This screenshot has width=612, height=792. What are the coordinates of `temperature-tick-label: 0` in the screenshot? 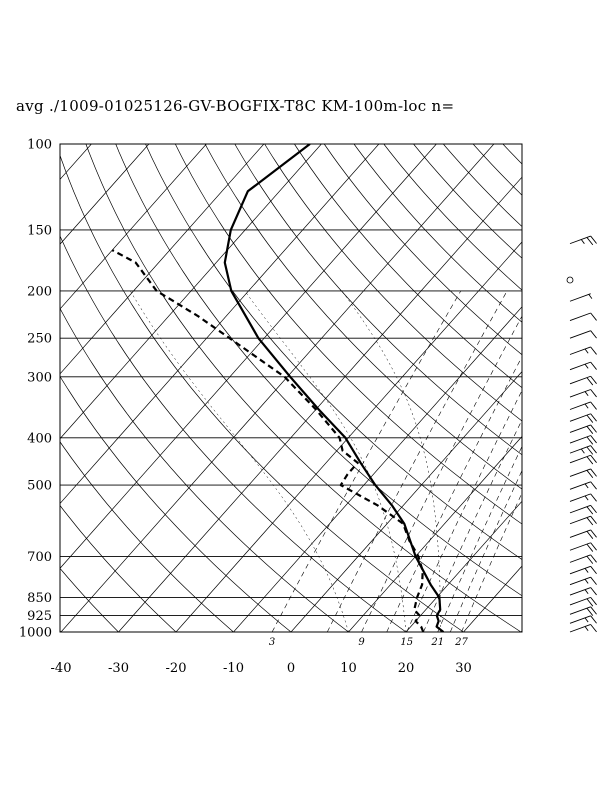 It's located at (291, 668).